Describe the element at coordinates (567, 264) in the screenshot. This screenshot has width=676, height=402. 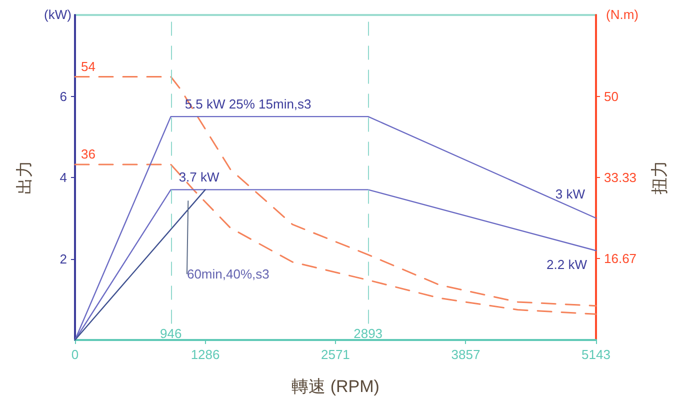
I see `data-label: 2.2 kW` at that location.